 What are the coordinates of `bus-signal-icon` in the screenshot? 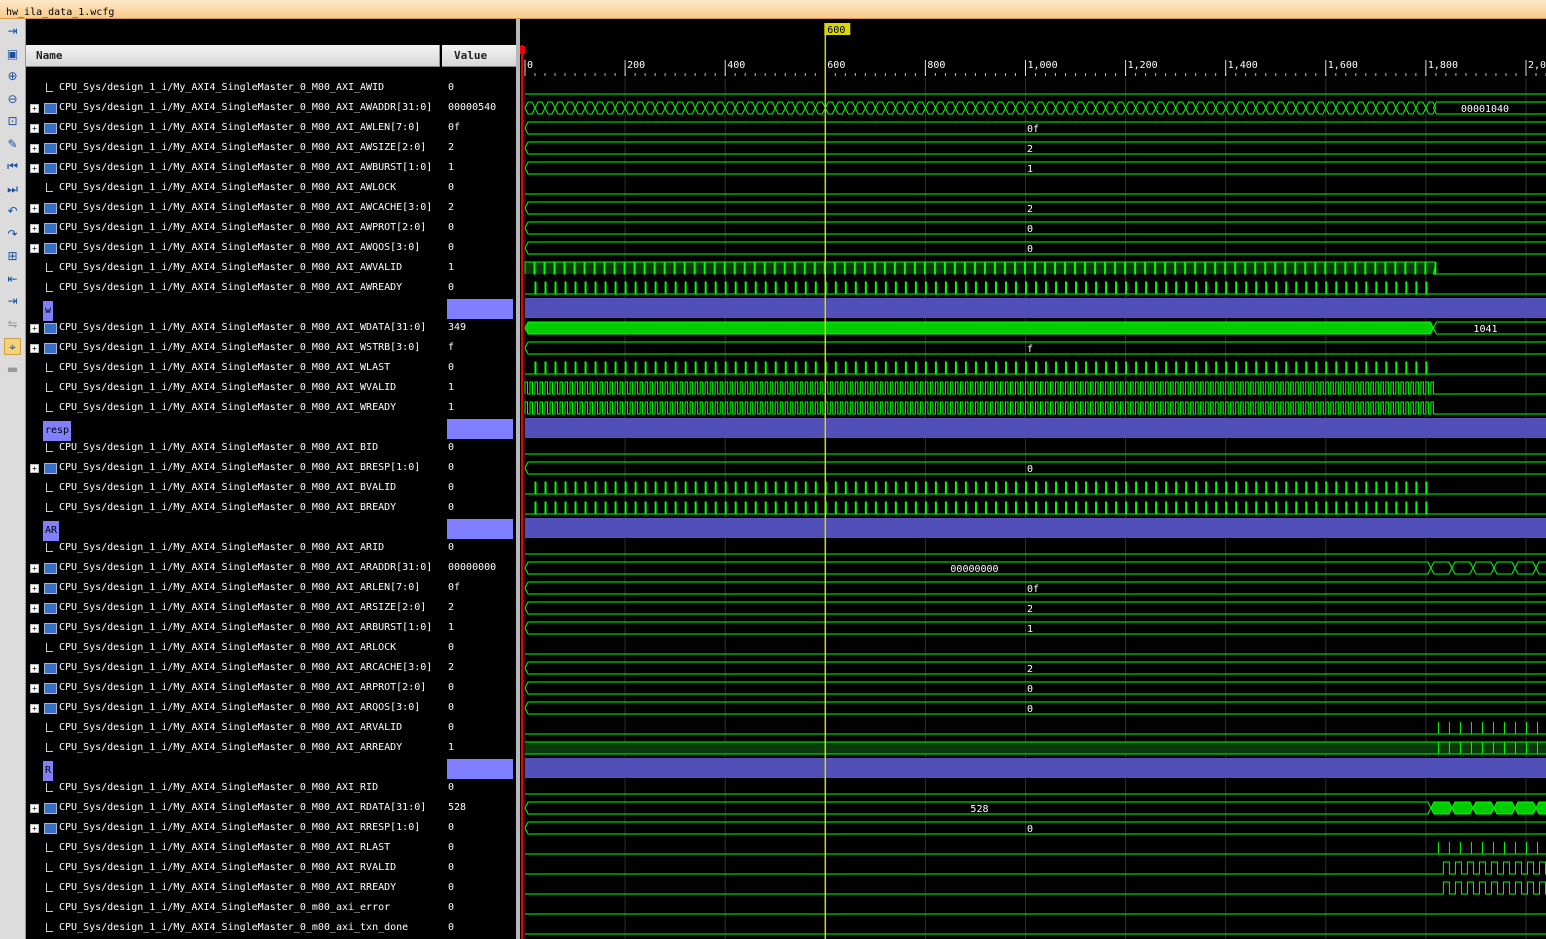 It's located at (50, 148).